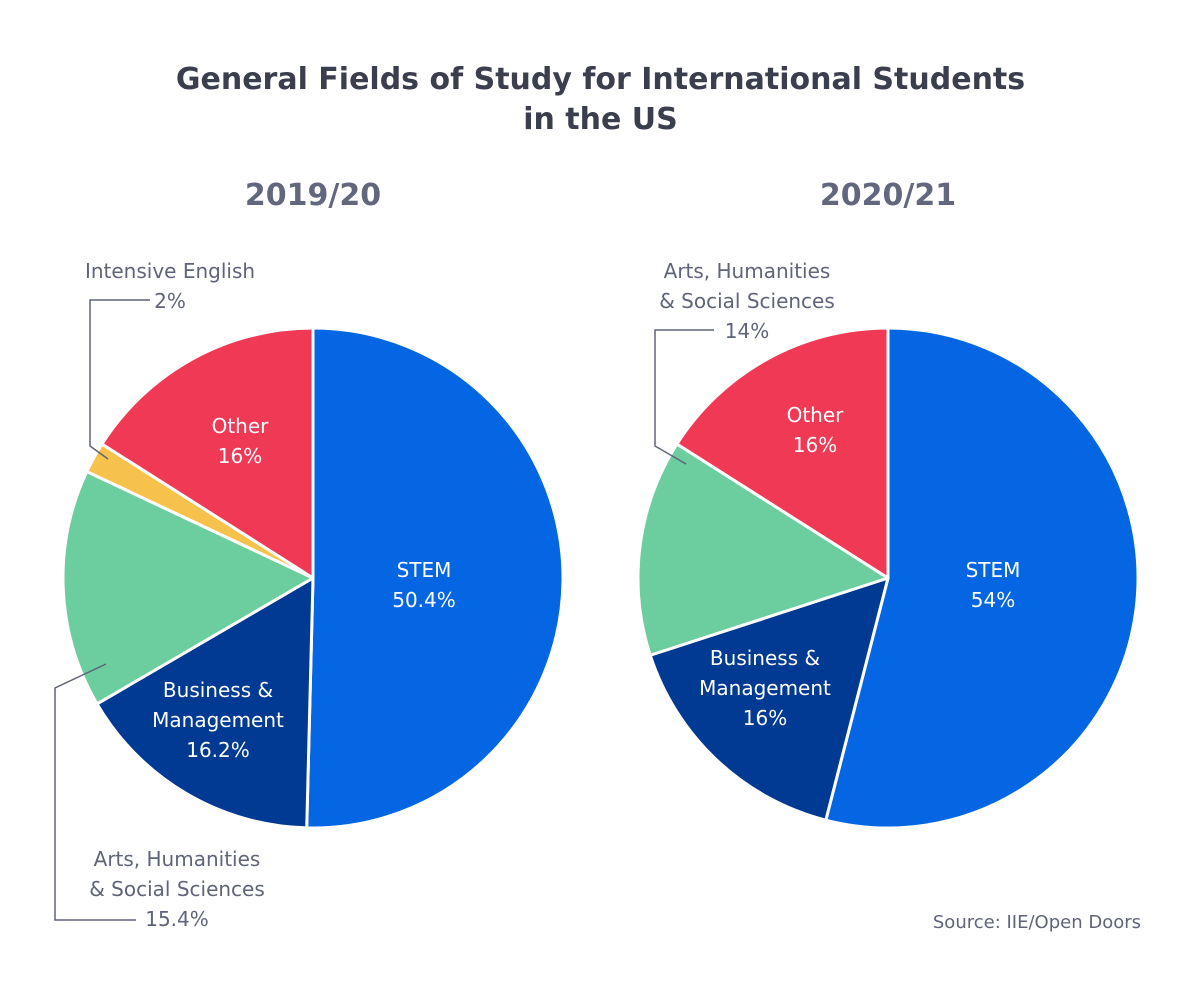  I want to click on leader-line-english, so click(119, 379).